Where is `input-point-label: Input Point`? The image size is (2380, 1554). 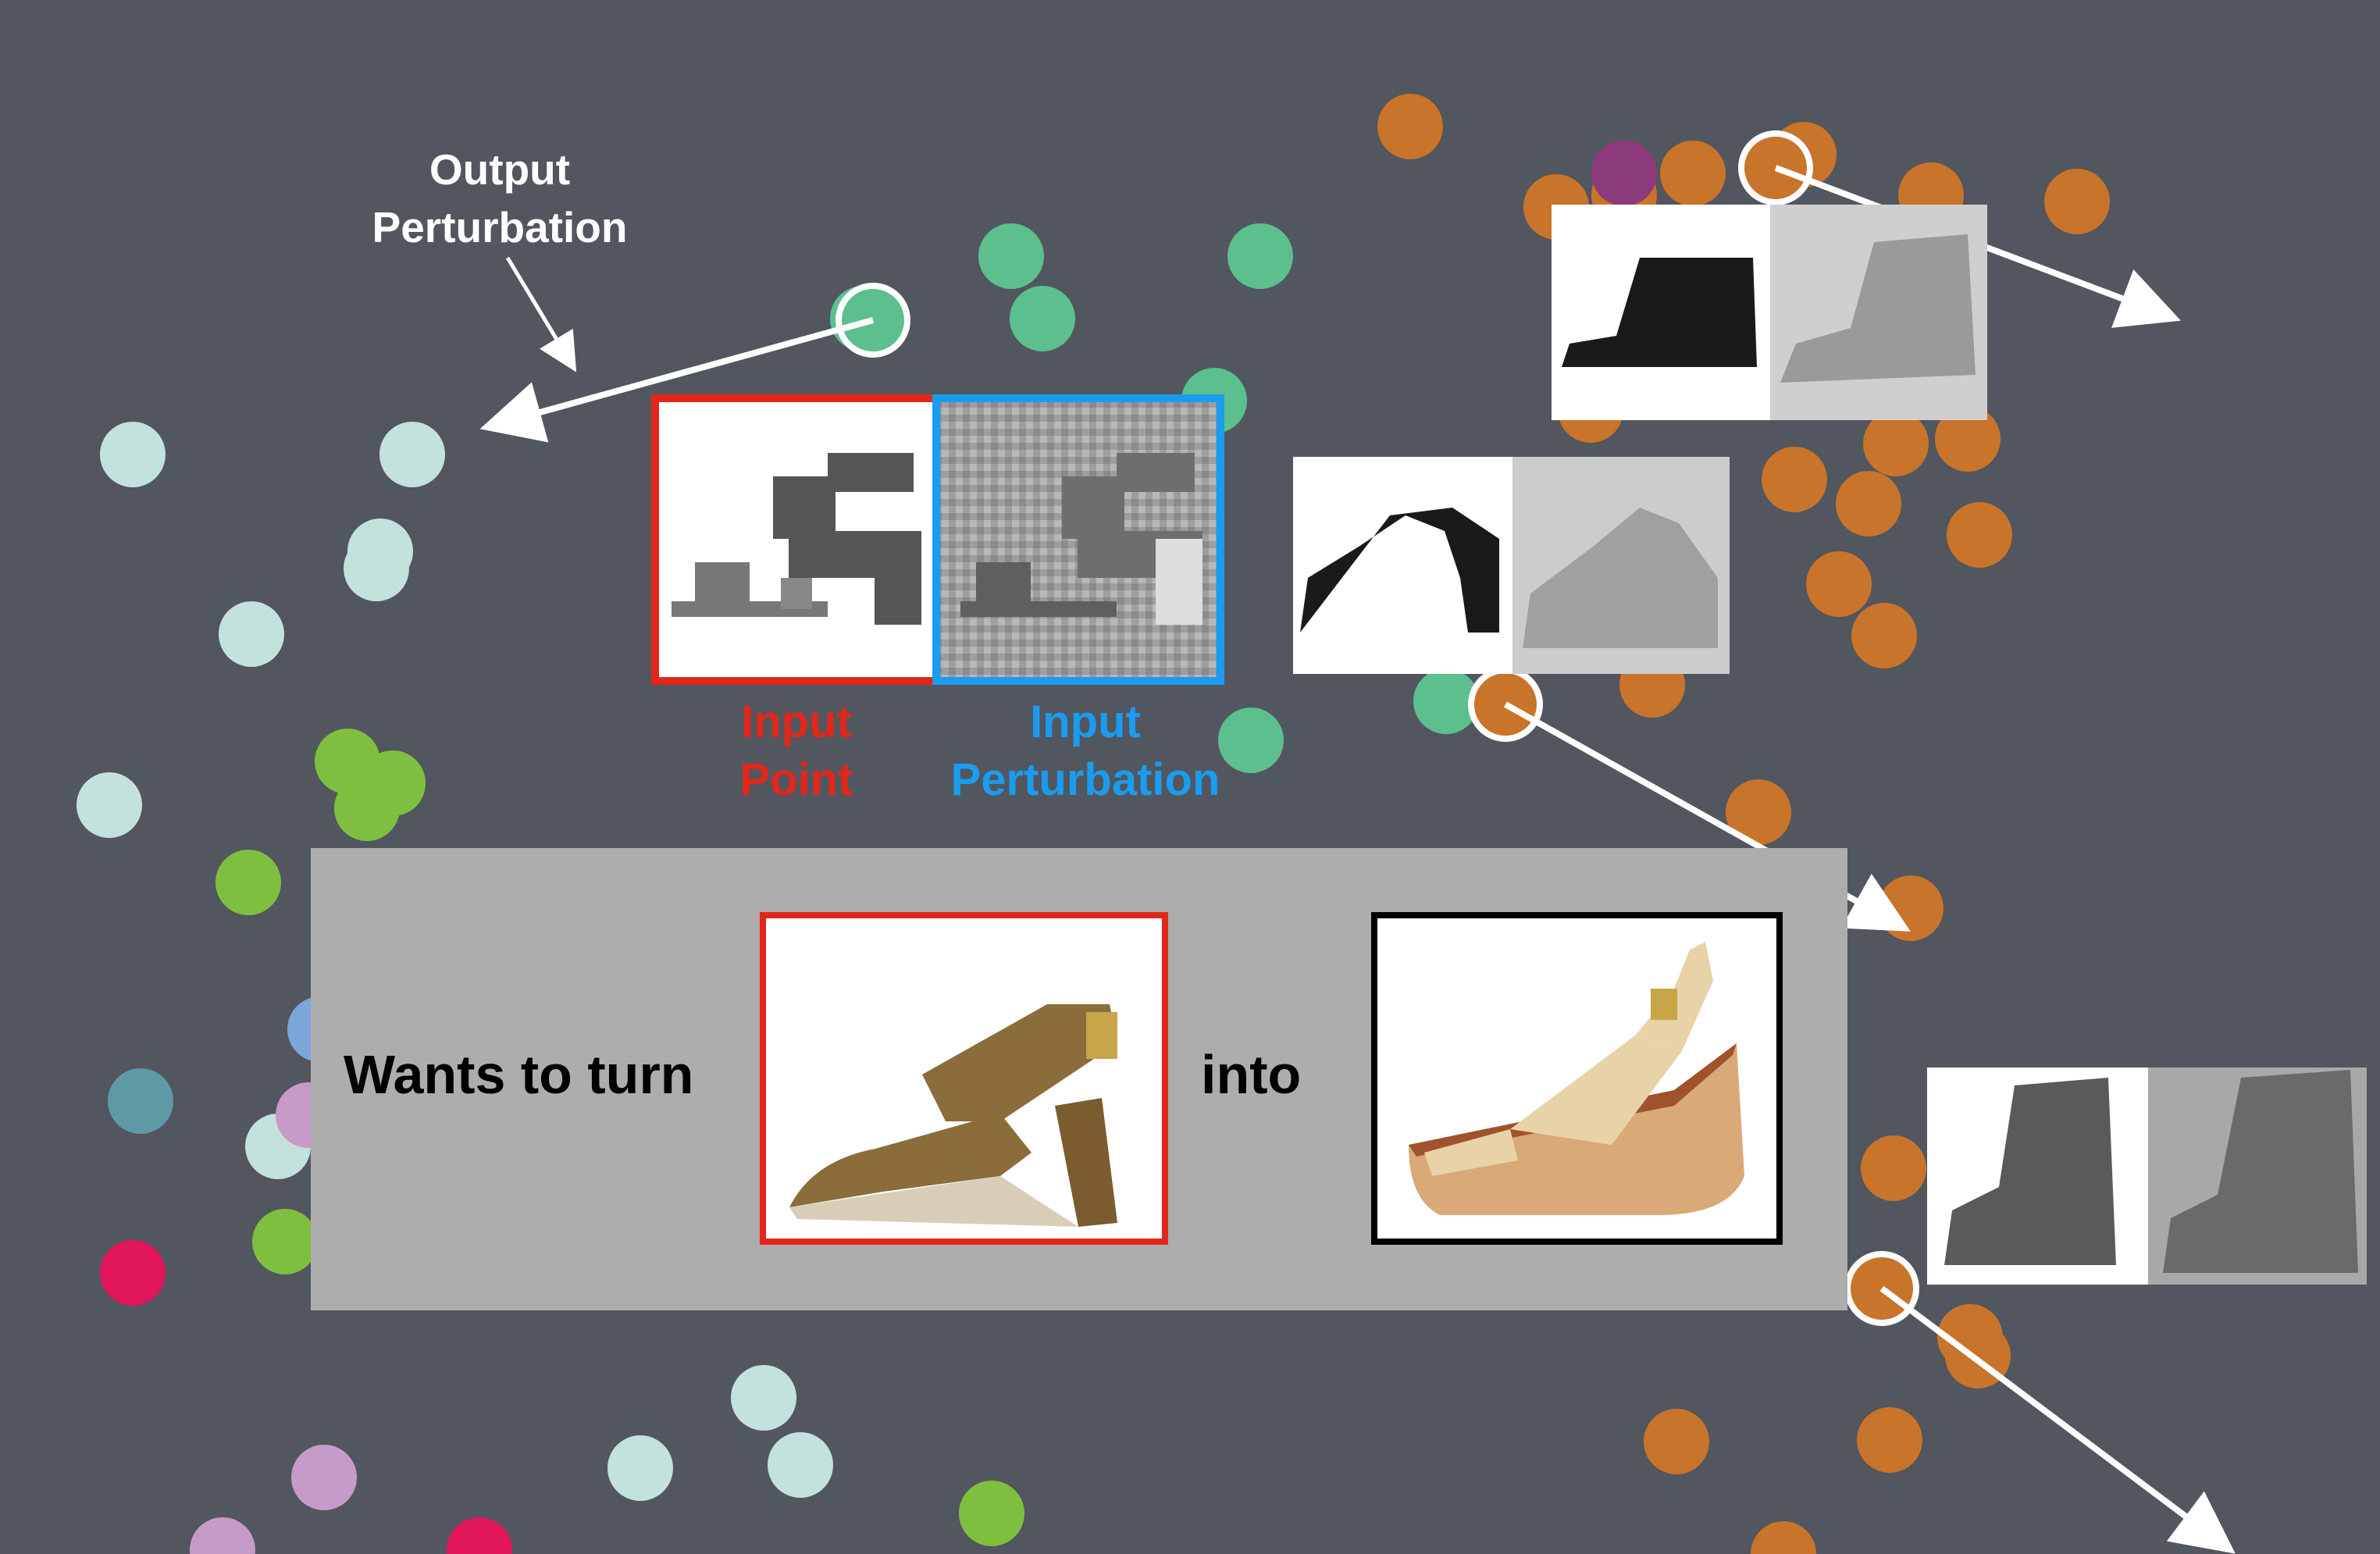 input-point-label: Input Point is located at coordinates (796, 751).